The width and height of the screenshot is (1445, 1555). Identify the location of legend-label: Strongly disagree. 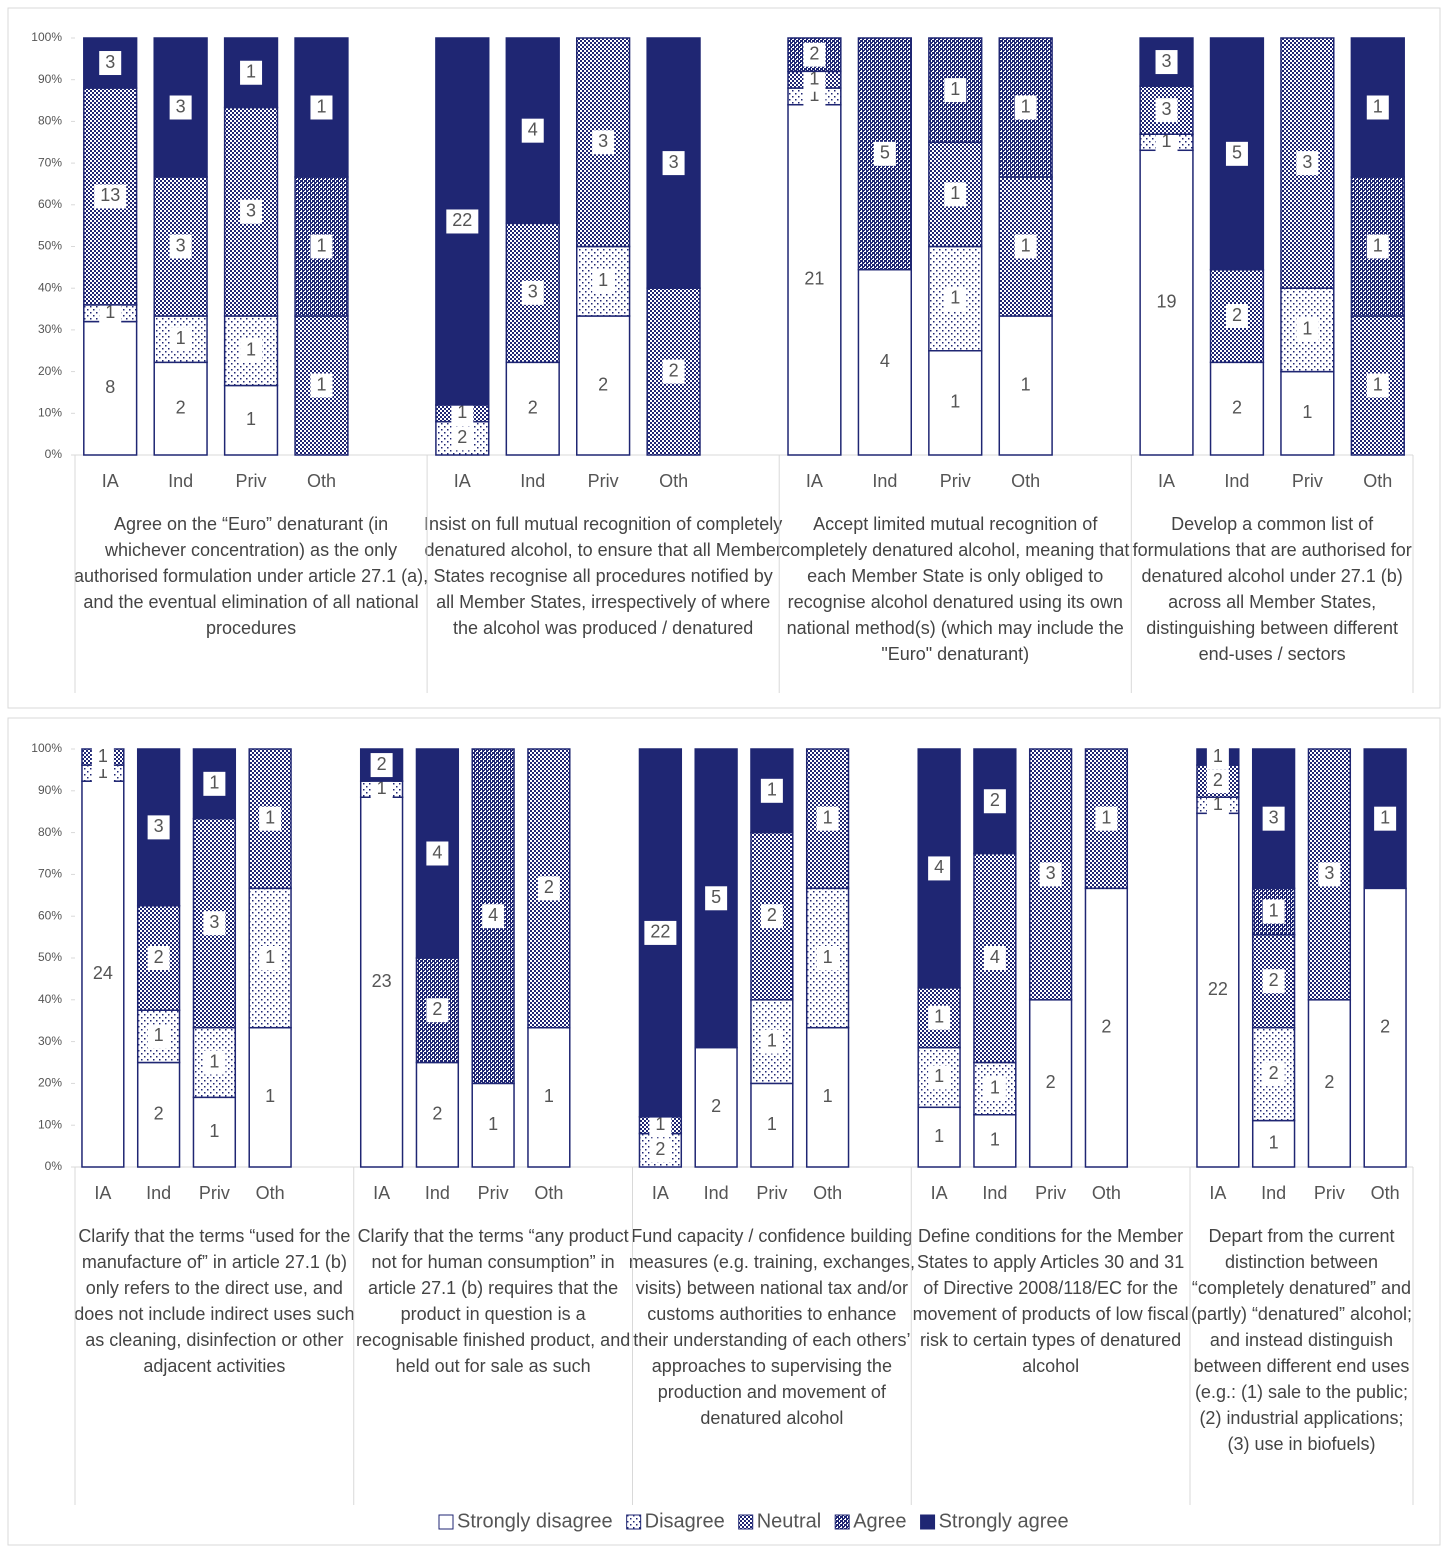
(535, 1521).